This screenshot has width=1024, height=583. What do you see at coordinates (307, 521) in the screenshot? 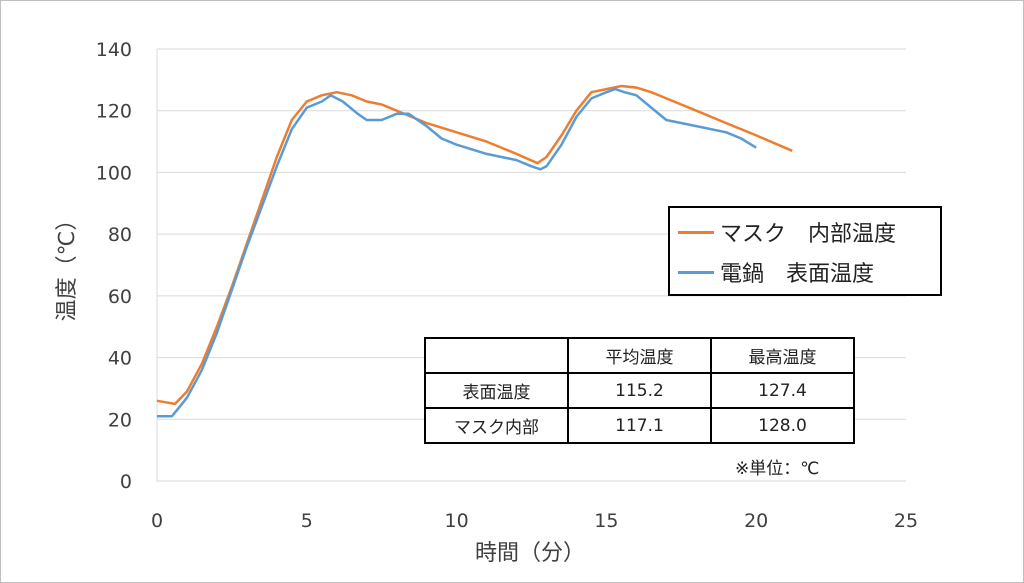
I see `x-tick-label: 5` at bounding box center [307, 521].